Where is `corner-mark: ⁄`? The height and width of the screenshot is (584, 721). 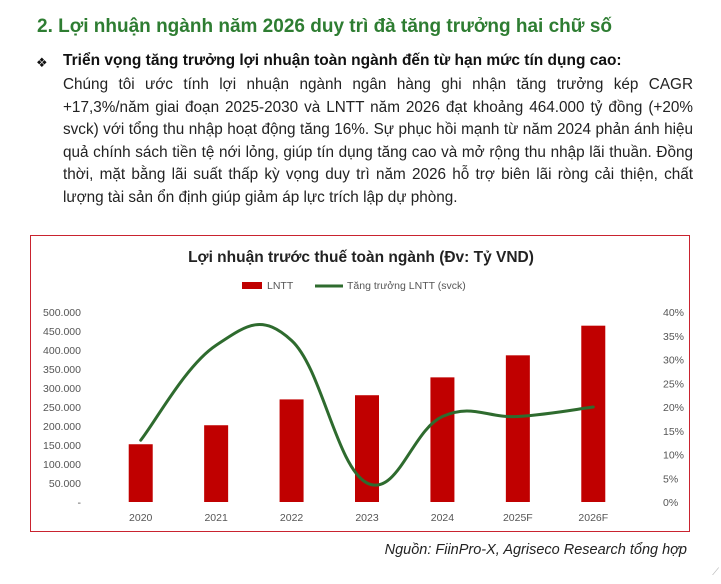 corner-mark: ⁄ is located at coordinates (716, 572).